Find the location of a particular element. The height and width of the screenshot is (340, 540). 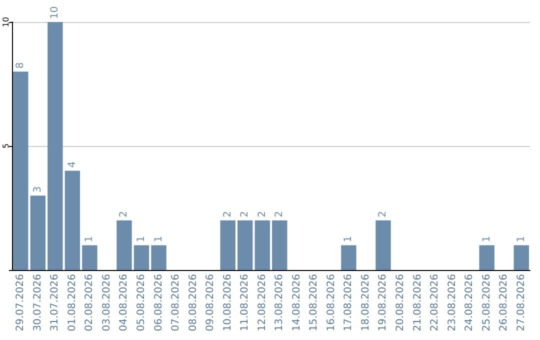

x-tick-label: 14.08.2026 is located at coordinates (296, 303).